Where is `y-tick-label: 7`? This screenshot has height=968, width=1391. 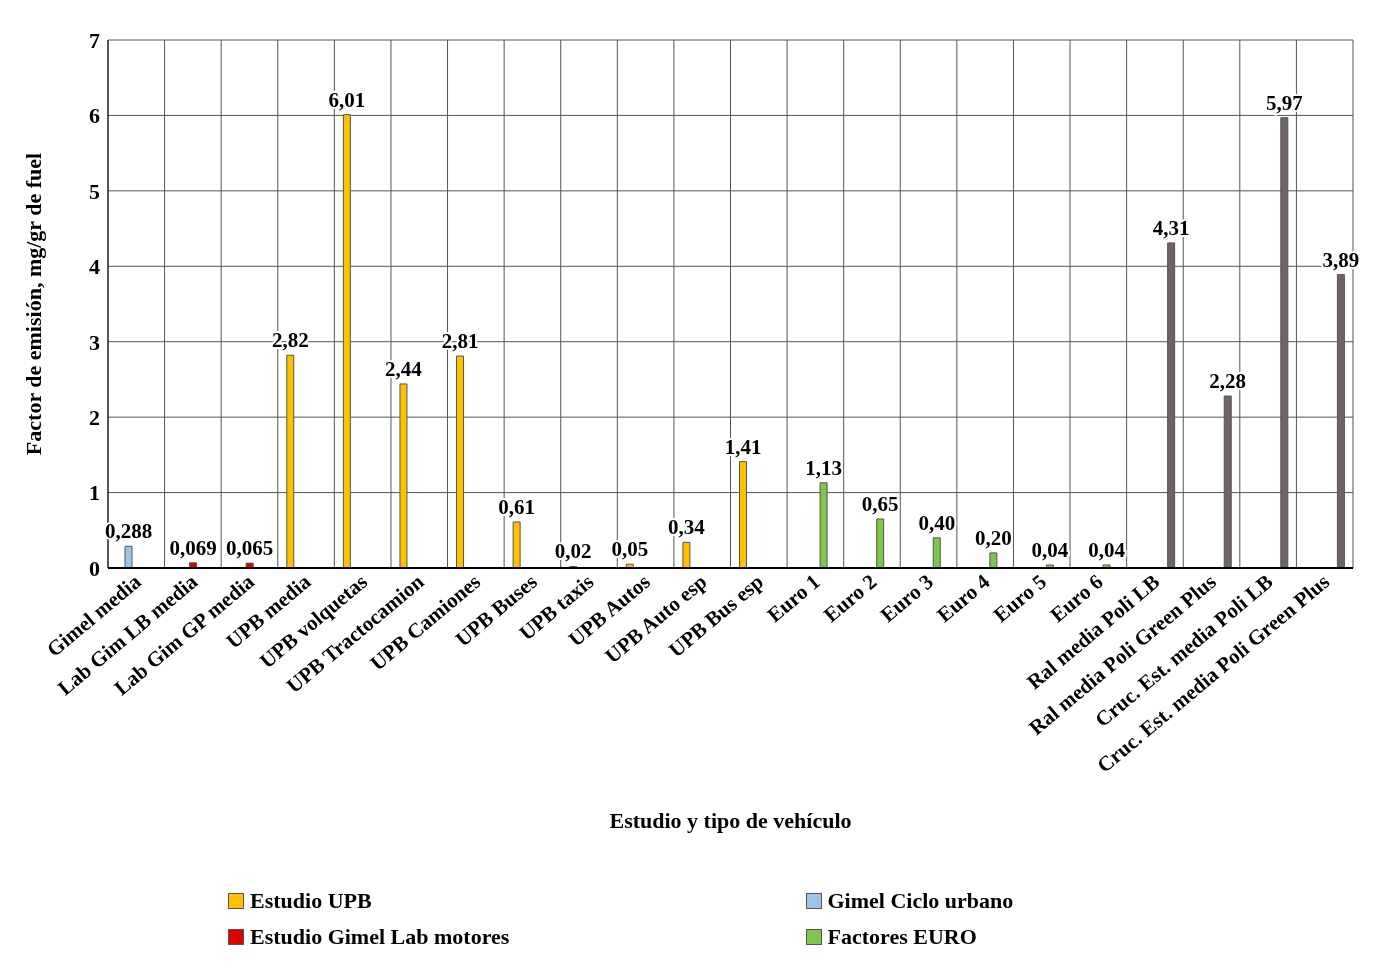
y-tick-label: 7 is located at coordinates (94, 40).